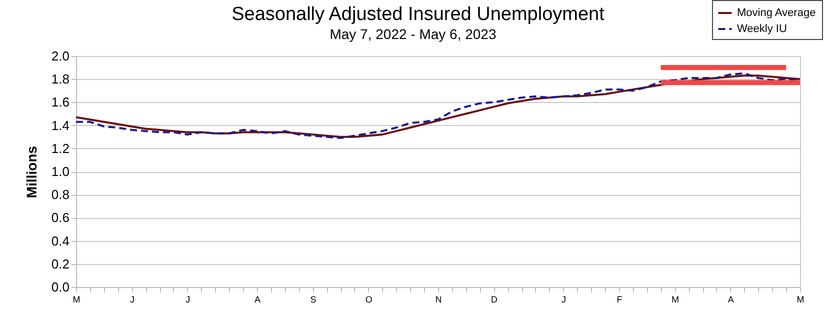  I want to click on y-tick-label: 2.0, so click(60, 56).